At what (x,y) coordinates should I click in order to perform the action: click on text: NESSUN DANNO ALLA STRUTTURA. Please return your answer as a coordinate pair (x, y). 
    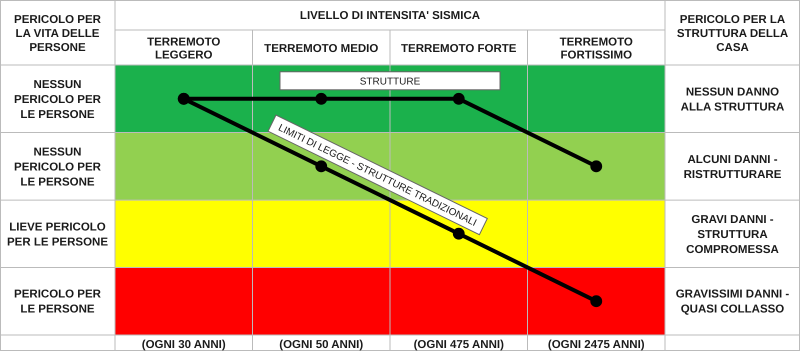
    Looking at the image, I should click on (732, 100).